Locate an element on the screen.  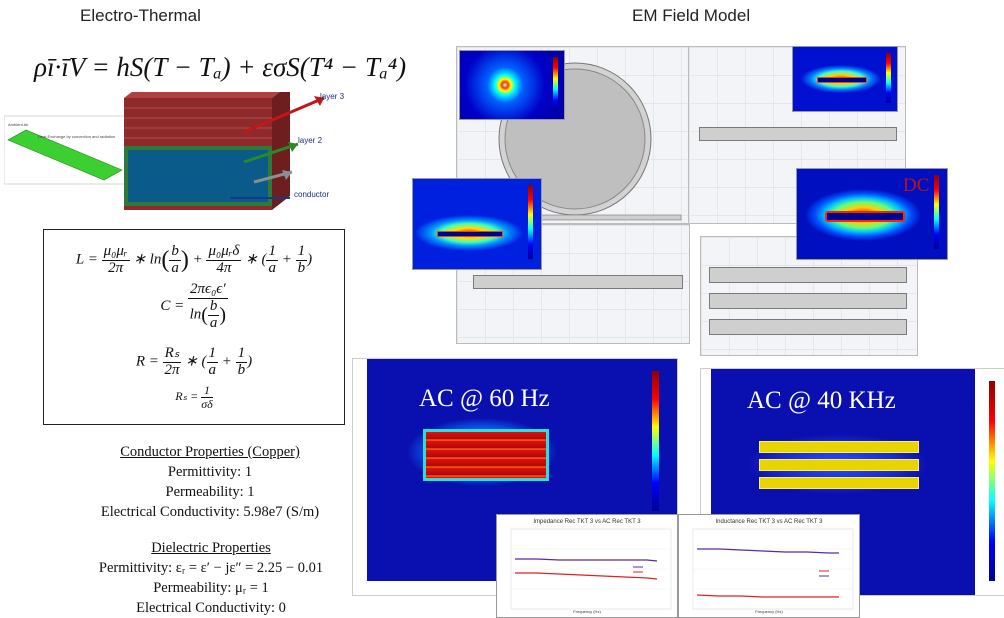
ac-60hz-label: AC @ 60 Hz is located at coordinates (484, 398).